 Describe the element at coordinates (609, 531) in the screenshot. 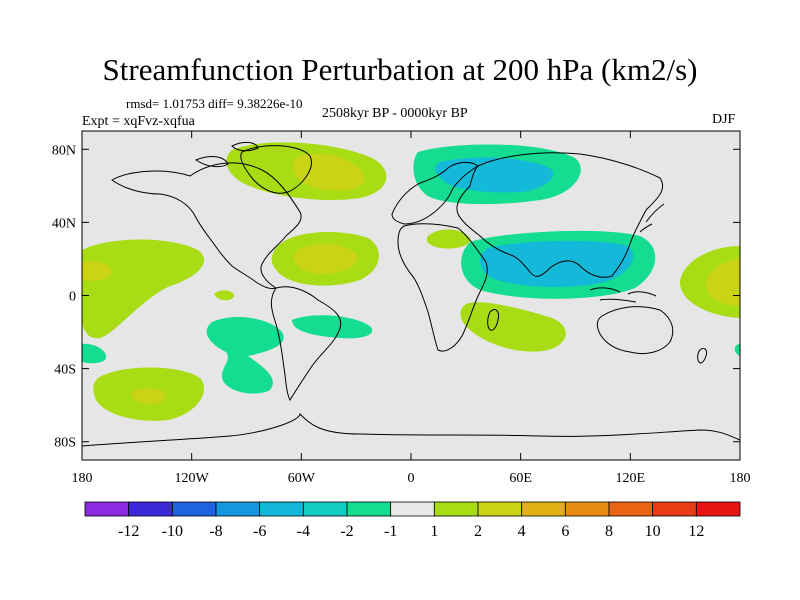

I see `colorbar-level-label: 8` at that location.